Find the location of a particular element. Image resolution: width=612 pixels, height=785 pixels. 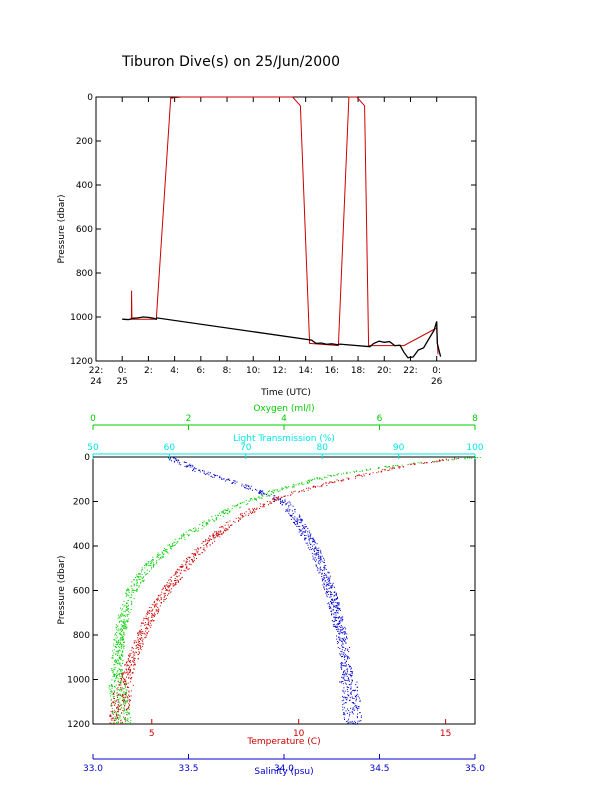

time-x-tick-label: 6: is located at coordinates (200, 371).